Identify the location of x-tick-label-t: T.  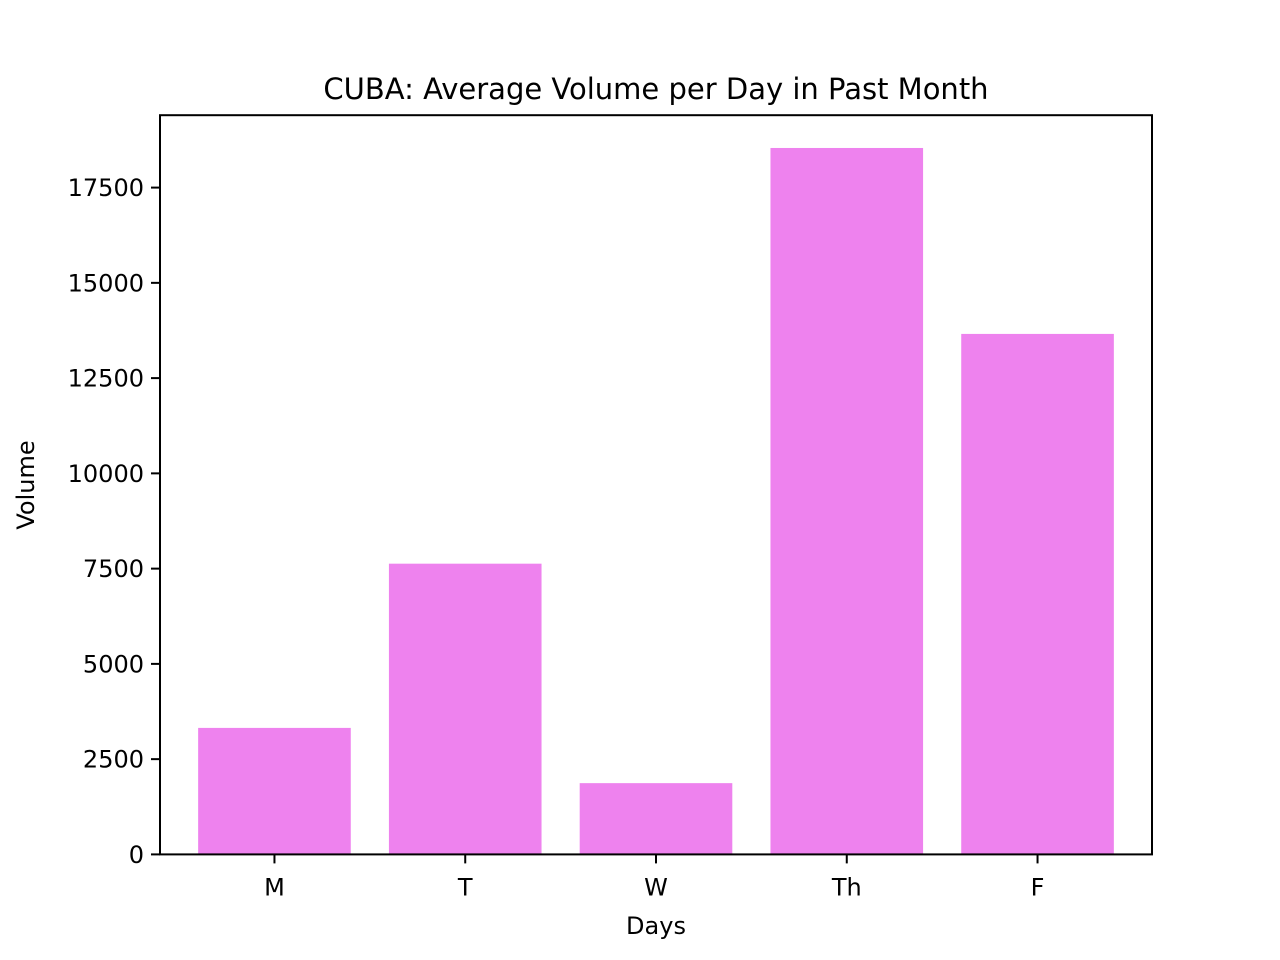
(465, 887).